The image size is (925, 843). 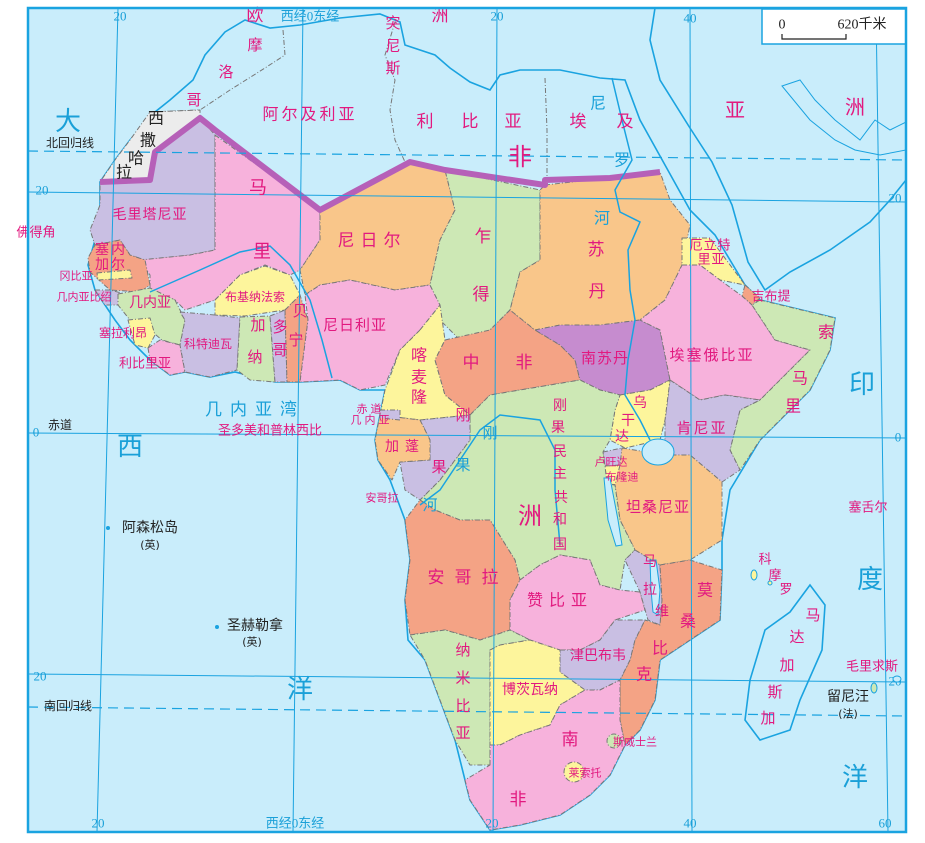 I want to click on country-equatorial-guinea, so click(x=390, y=415).